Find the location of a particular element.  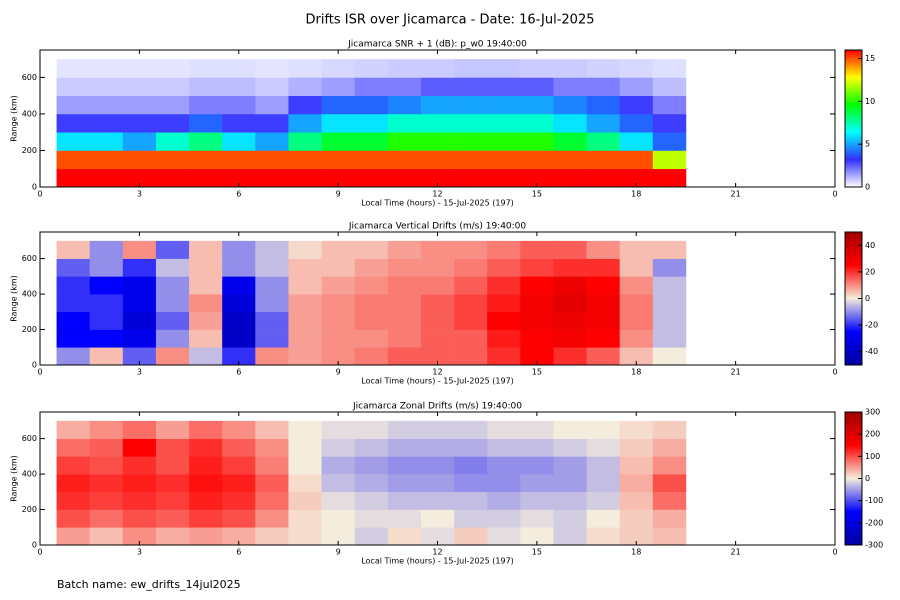

y-tick-label: 400 is located at coordinates (29, 474).